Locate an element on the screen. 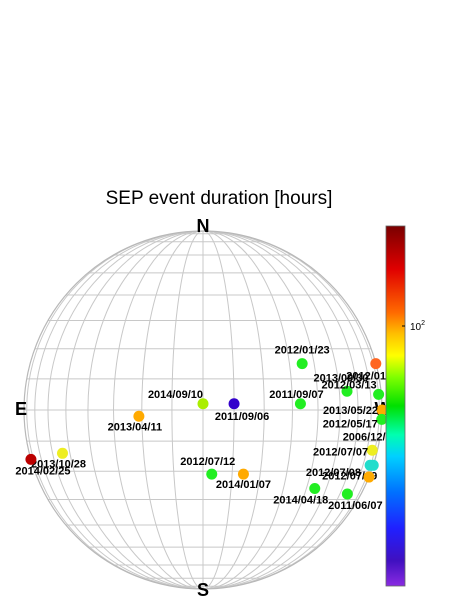 This screenshot has height=609, width=471. colorbar-tick-exponent: 2 is located at coordinates (423, 323).